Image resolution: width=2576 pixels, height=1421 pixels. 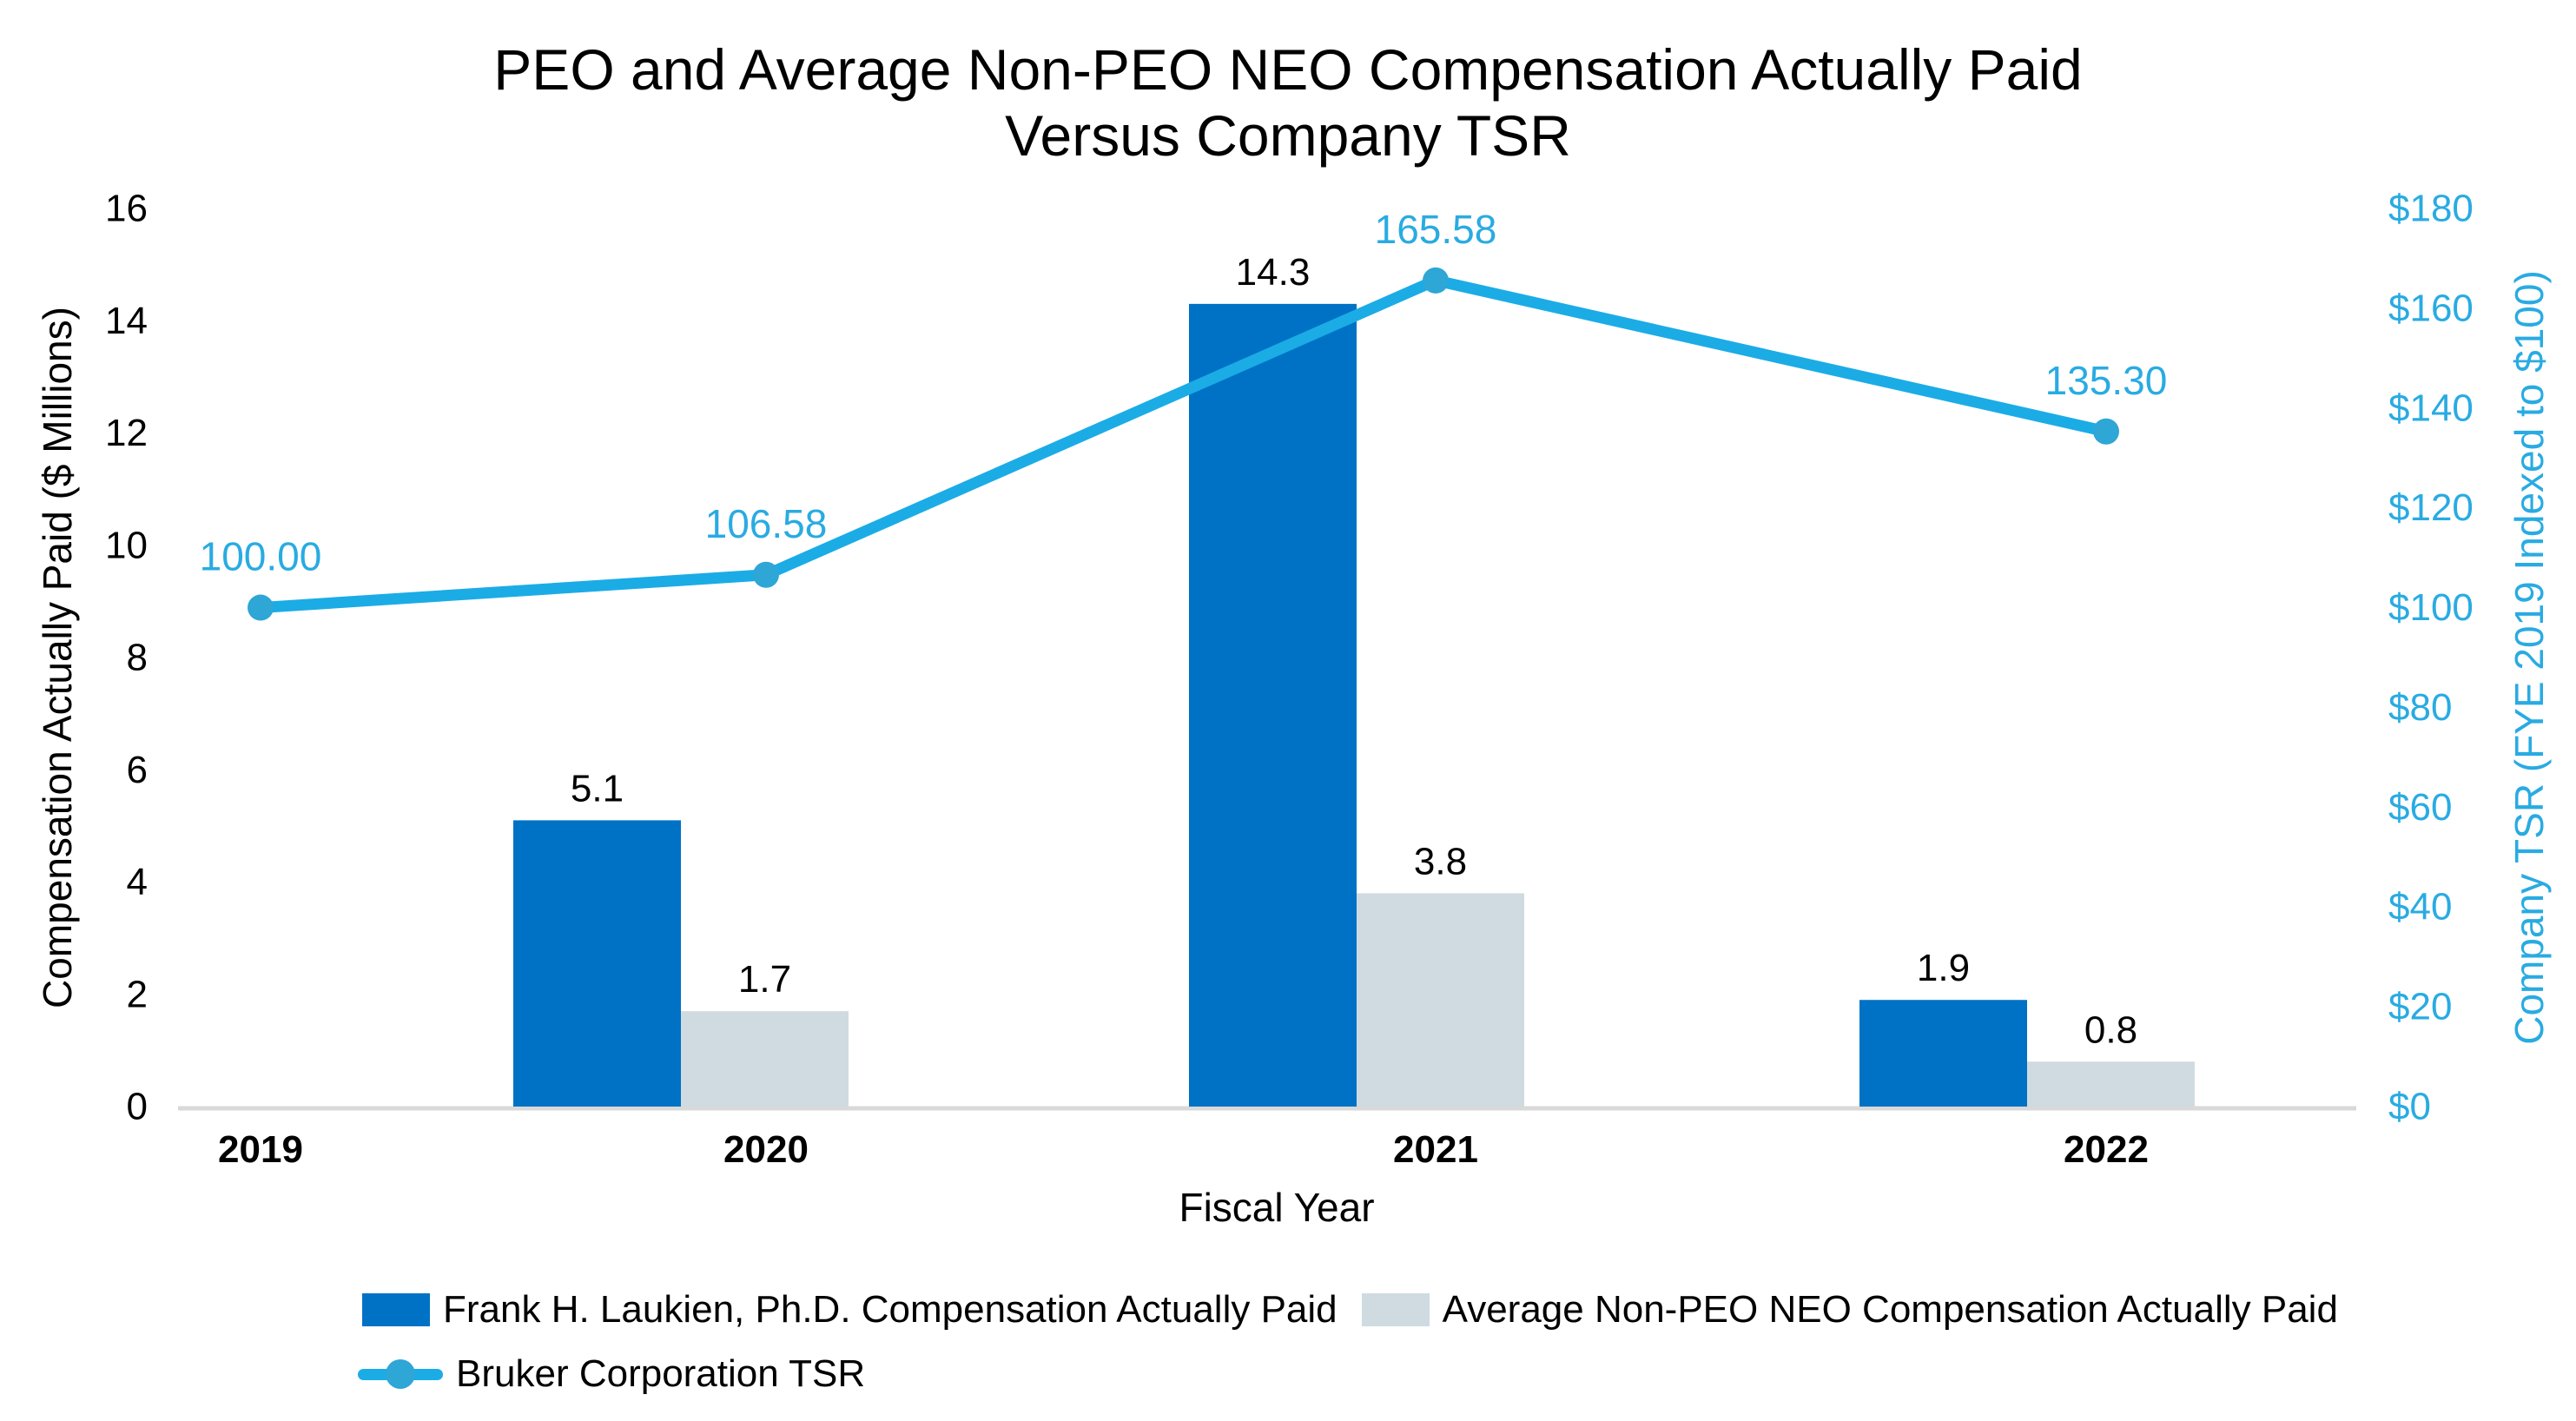 I want to click on left-axis-tick-label: 14, so click(x=127, y=321).